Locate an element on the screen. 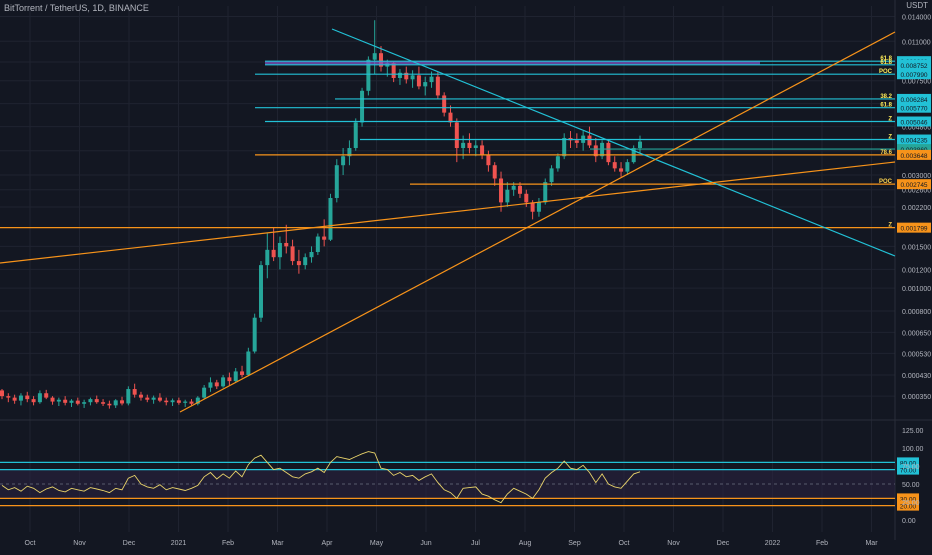 Image resolution: width=932 pixels, height=555 pixels. price-tick-label: 0.000530 is located at coordinates (916, 354).